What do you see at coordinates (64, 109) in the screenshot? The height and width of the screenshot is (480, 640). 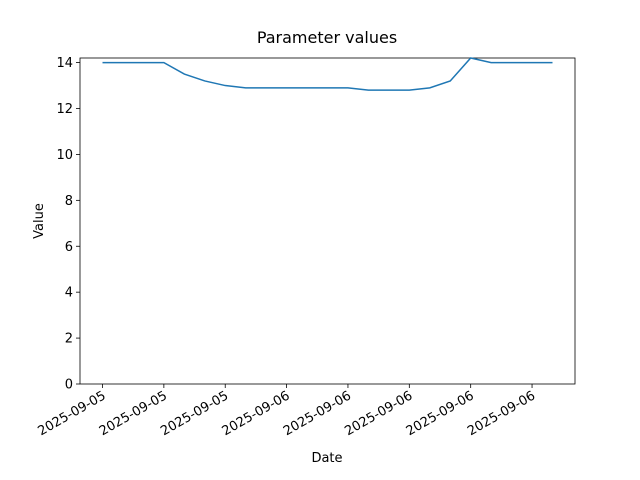 I see `y-tick-label: 12` at bounding box center [64, 109].